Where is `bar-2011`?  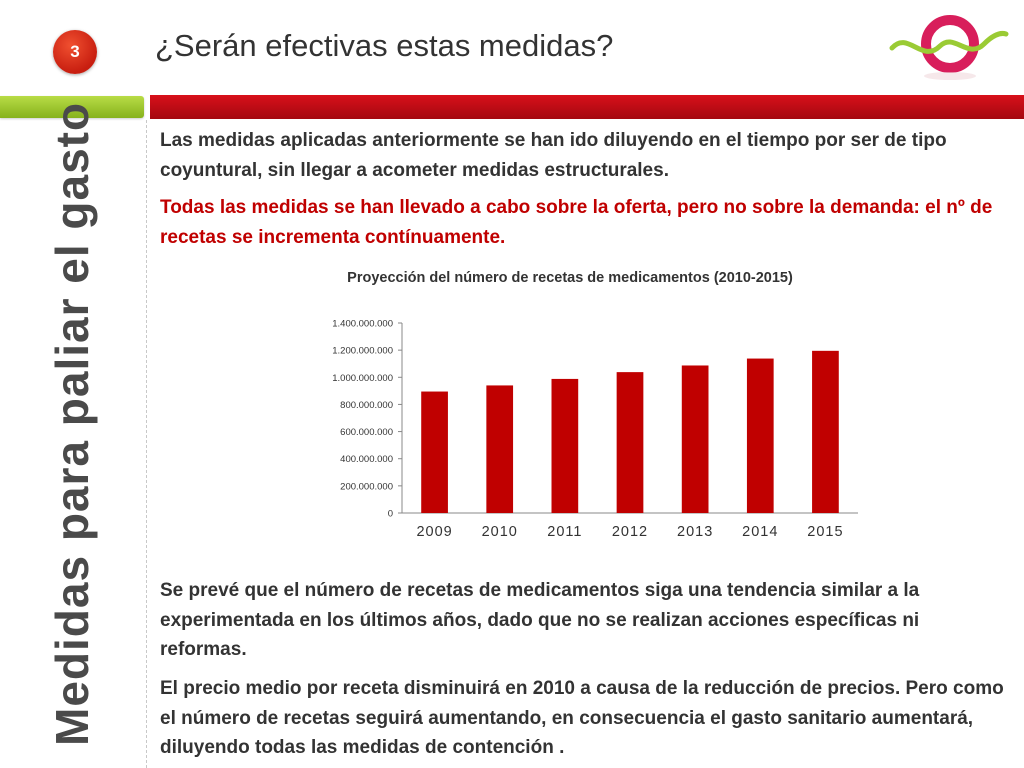
bar-2011 is located at coordinates (565, 445).